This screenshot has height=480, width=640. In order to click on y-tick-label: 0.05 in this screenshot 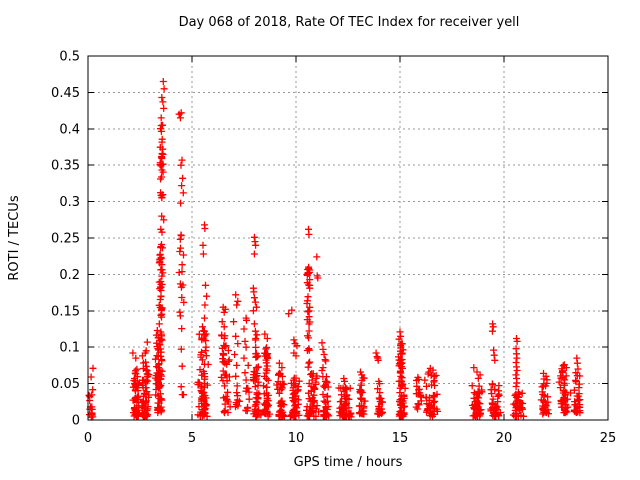, I will do `click(65, 384)`.